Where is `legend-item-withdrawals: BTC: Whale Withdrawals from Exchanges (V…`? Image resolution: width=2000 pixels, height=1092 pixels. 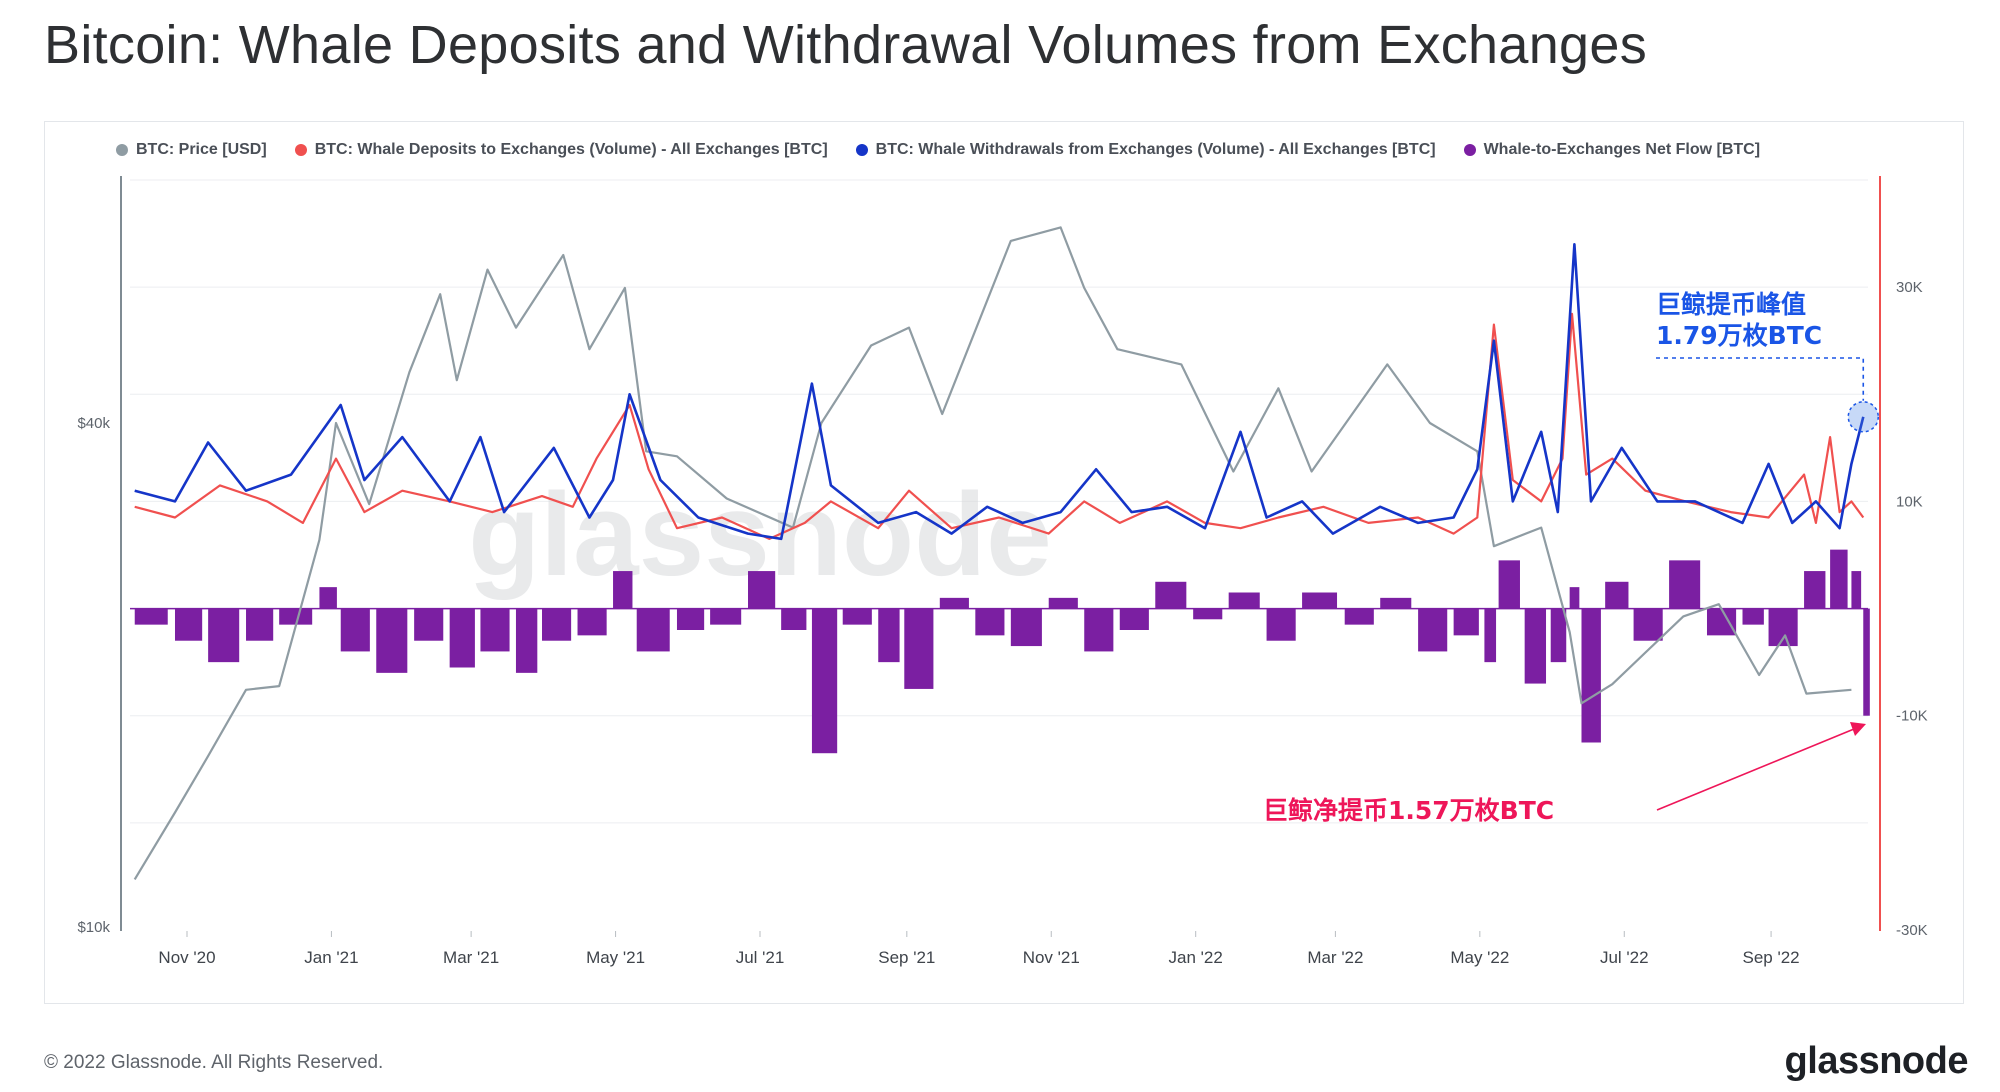 legend-item-withdrawals: BTC: Whale Withdrawals from Exchanges (V… is located at coordinates (1145, 150).